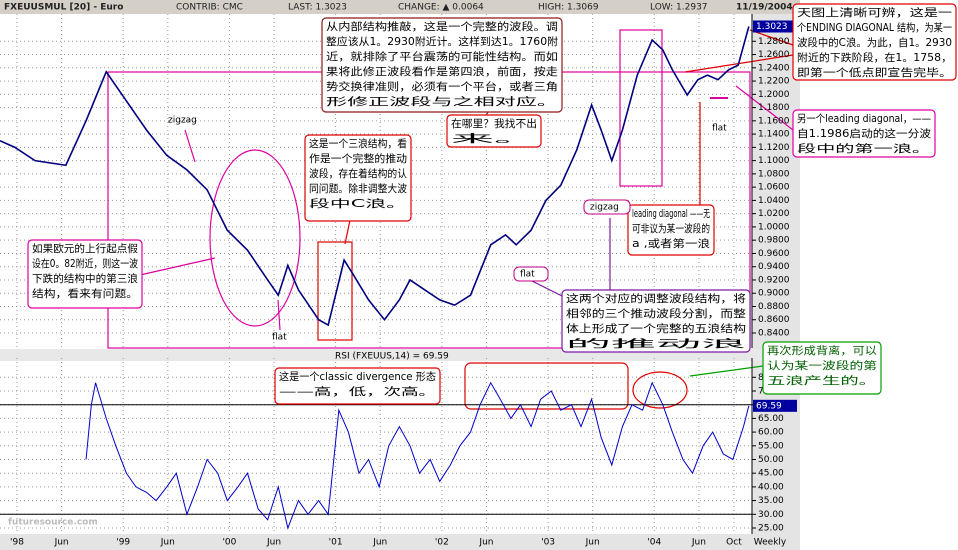 The image size is (958, 550). Describe the element at coordinates (774, 188) in the screenshot. I see `y-tick-label: 1.0600` at that location.